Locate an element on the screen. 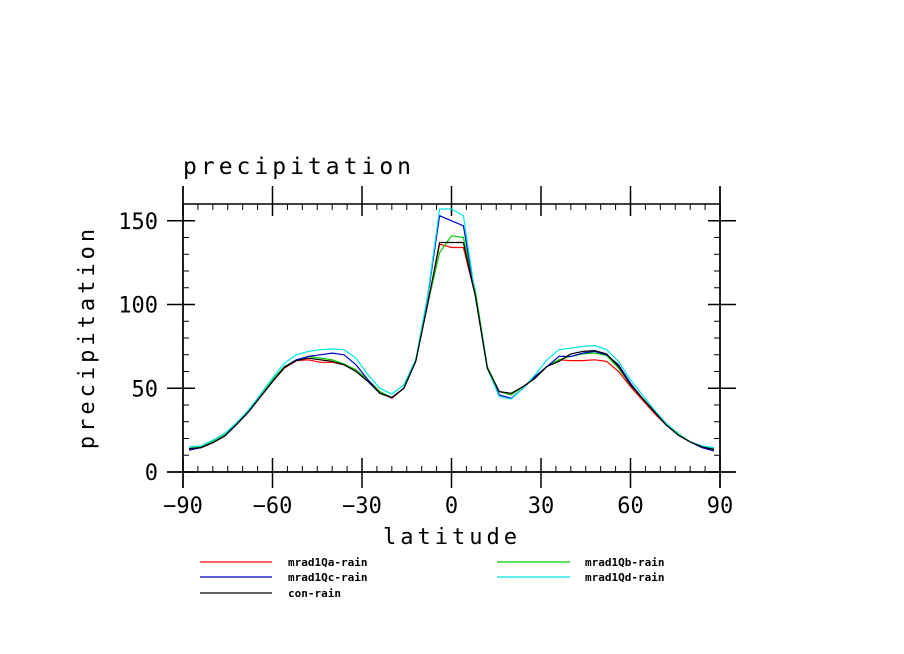 The image size is (904, 654). x-axis-title: latitude is located at coordinates (452, 537).